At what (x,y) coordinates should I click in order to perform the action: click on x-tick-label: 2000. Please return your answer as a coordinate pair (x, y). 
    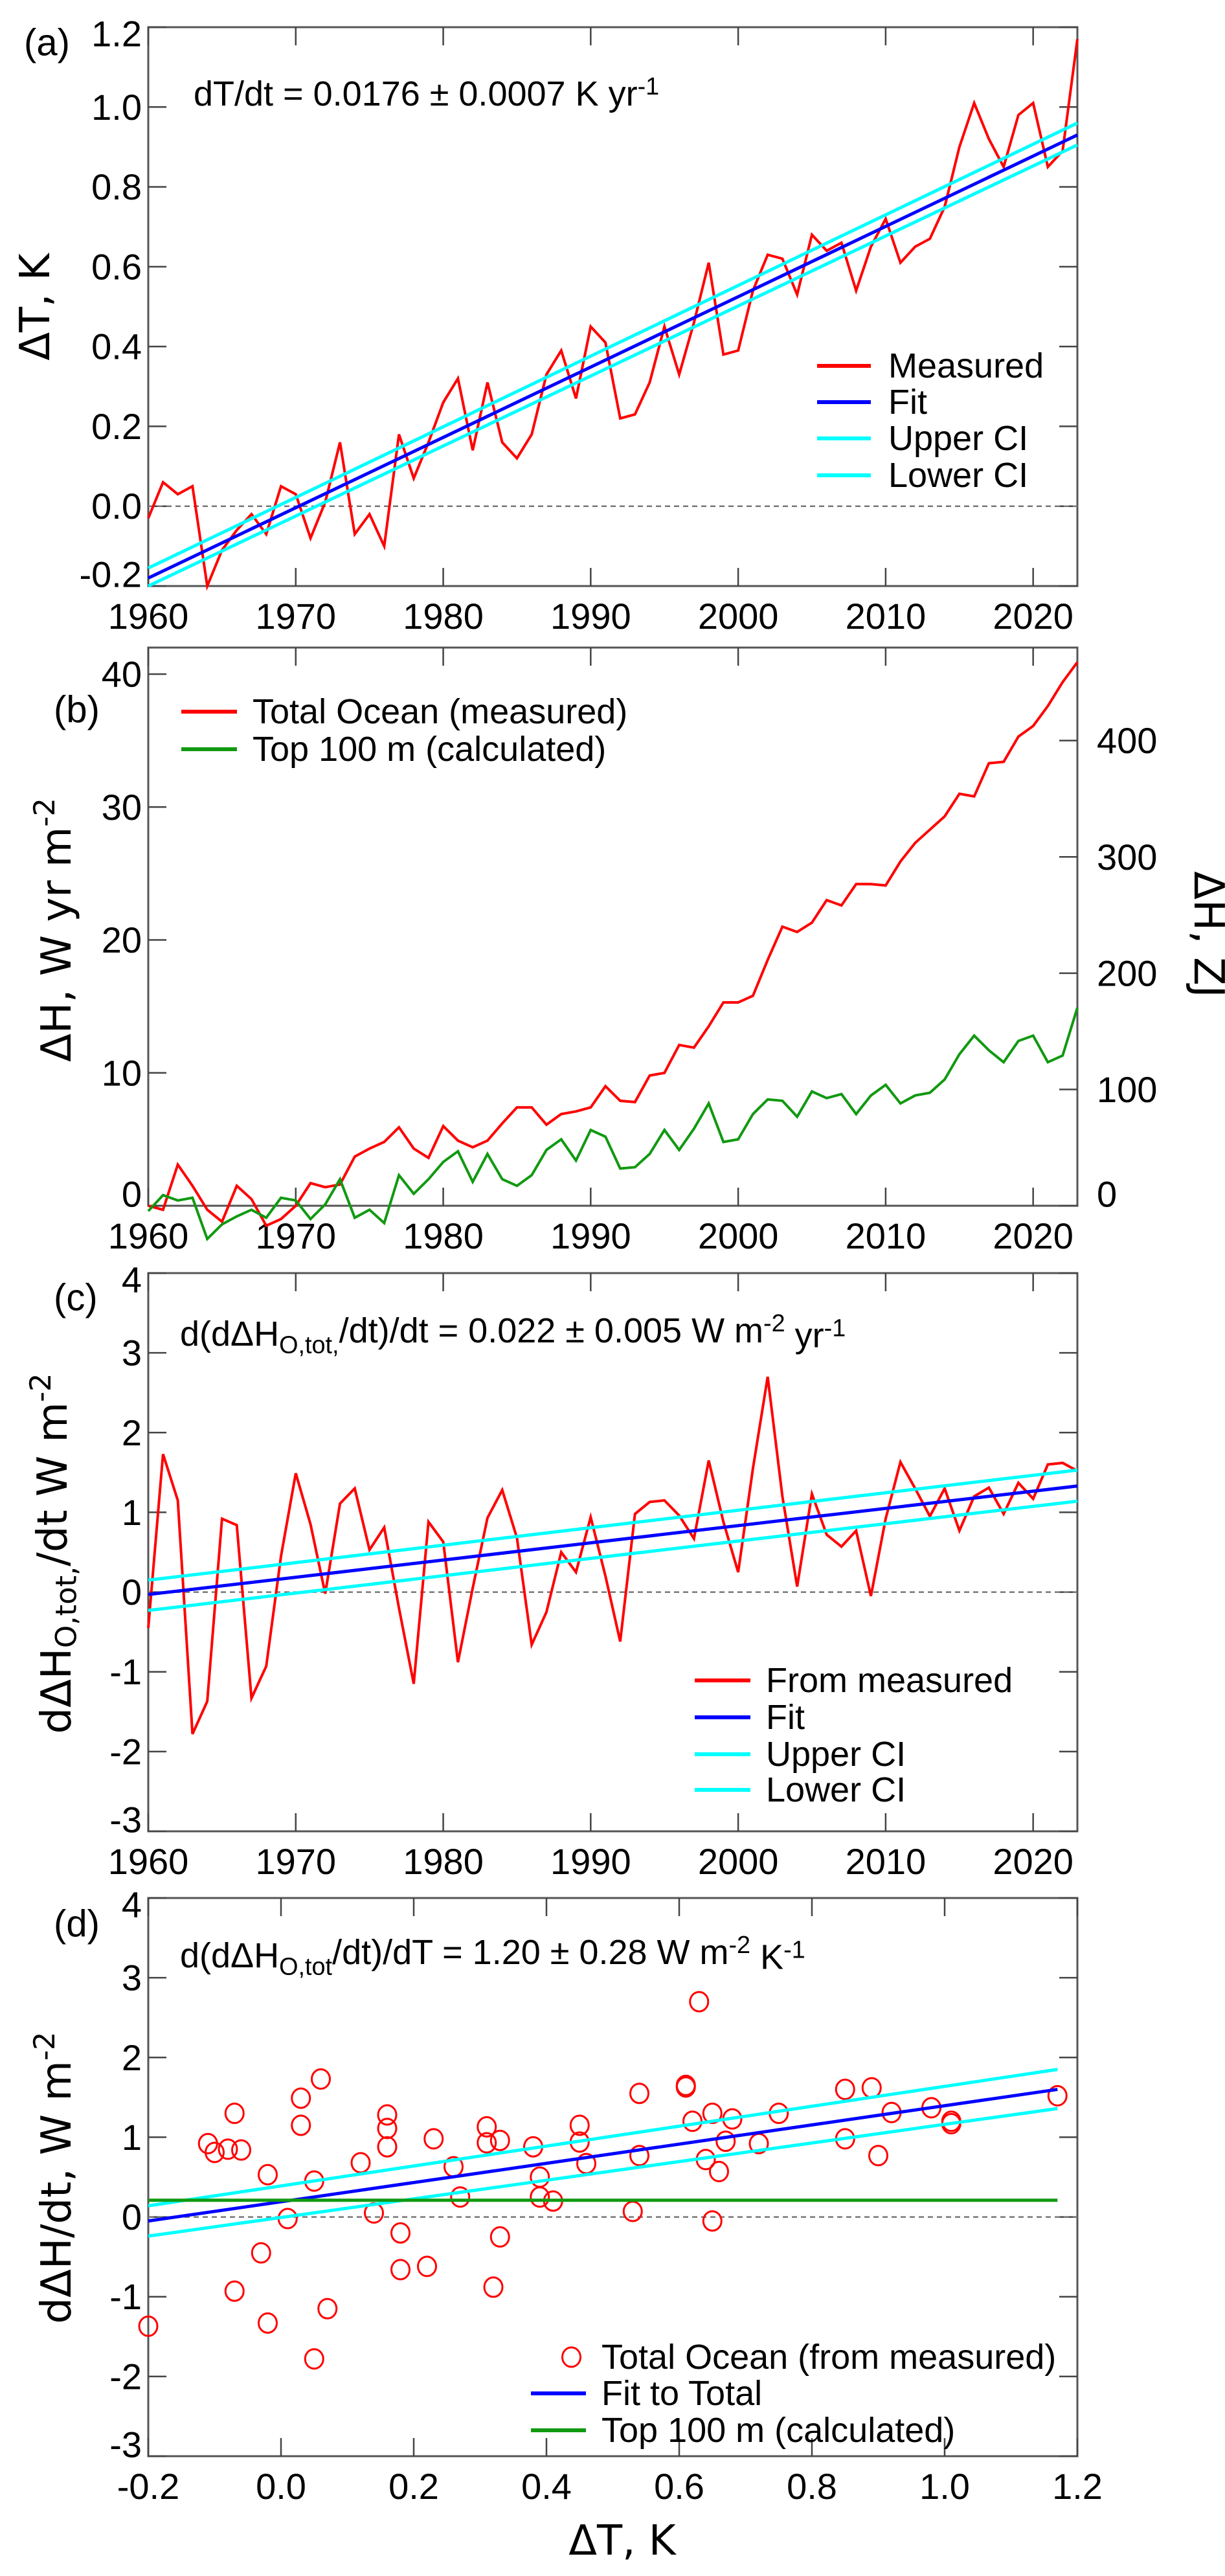
    Looking at the image, I should click on (738, 616).